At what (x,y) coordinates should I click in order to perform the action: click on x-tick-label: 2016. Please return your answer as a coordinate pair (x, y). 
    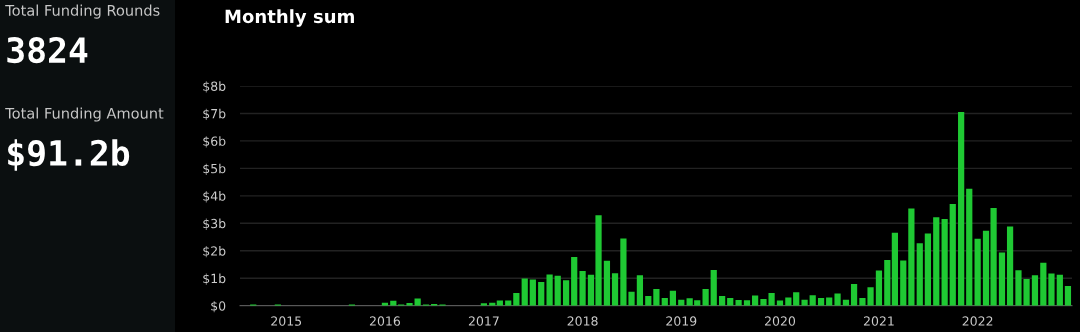
    Looking at the image, I should click on (385, 321).